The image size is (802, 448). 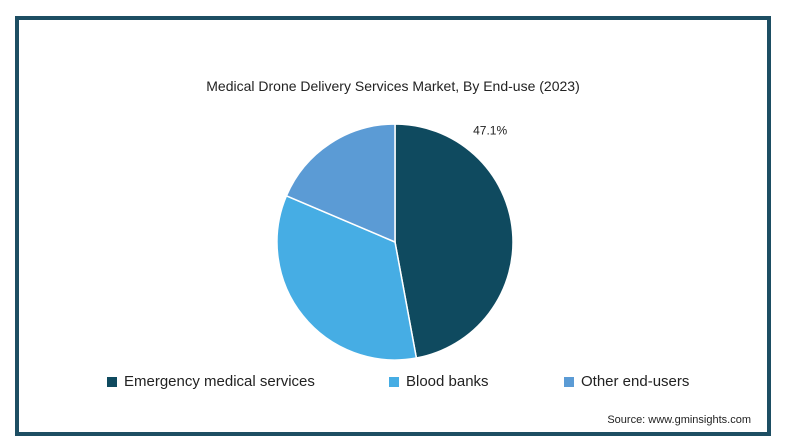 I want to click on pie-slice-other-end-users, so click(x=340, y=183).